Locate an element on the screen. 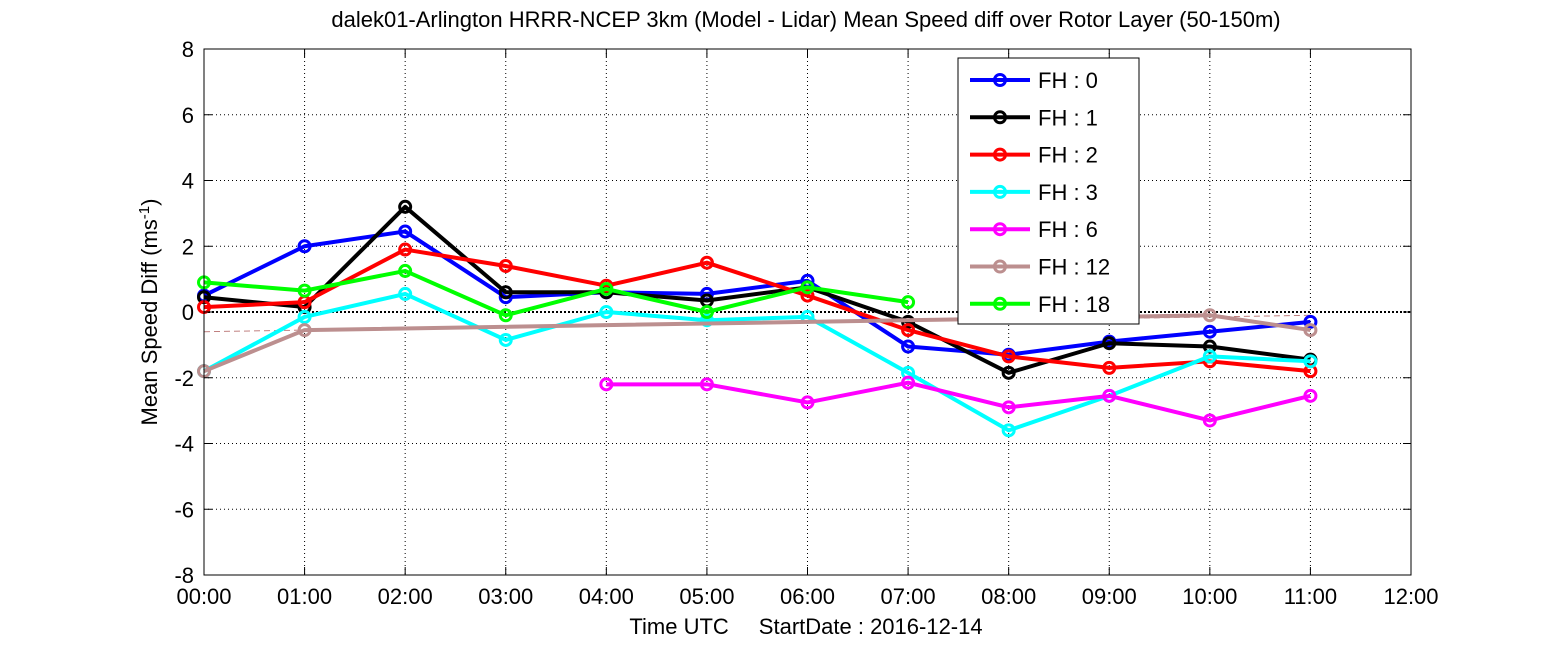 The image size is (1559, 656). legend-label: FH : 18 is located at coordinates (1074, 304).